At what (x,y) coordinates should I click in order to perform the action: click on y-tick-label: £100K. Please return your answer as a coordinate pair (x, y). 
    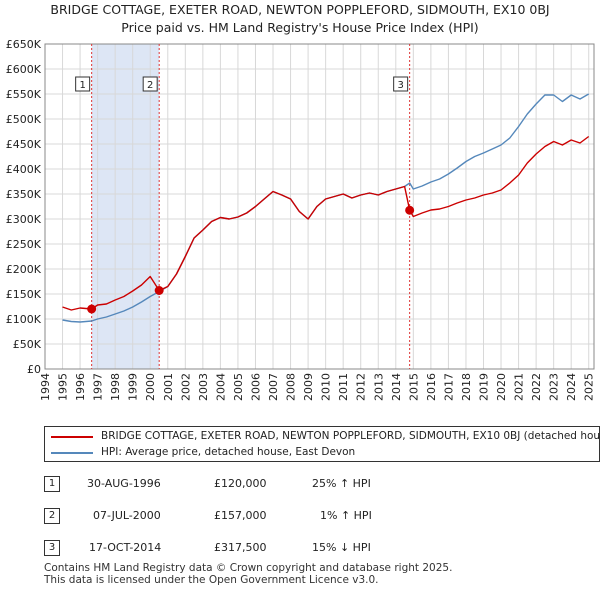
    Looking at the image, I should click on (24, 319).